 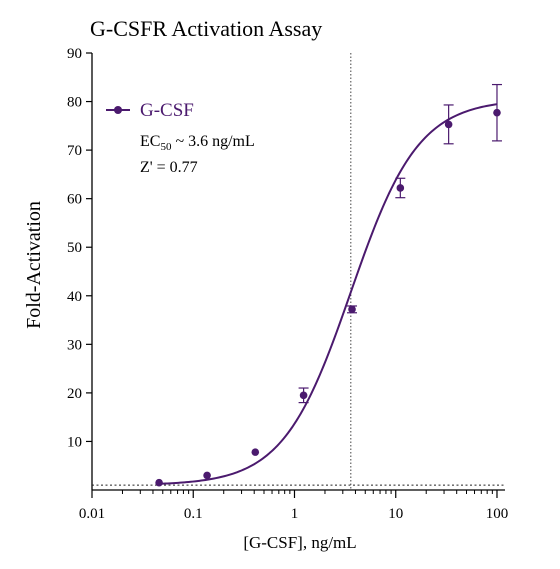 What do you see at coordinates (74, 345) in the screenshot?
I see `y-tick-label: 30` at bounding box center [74, 345].